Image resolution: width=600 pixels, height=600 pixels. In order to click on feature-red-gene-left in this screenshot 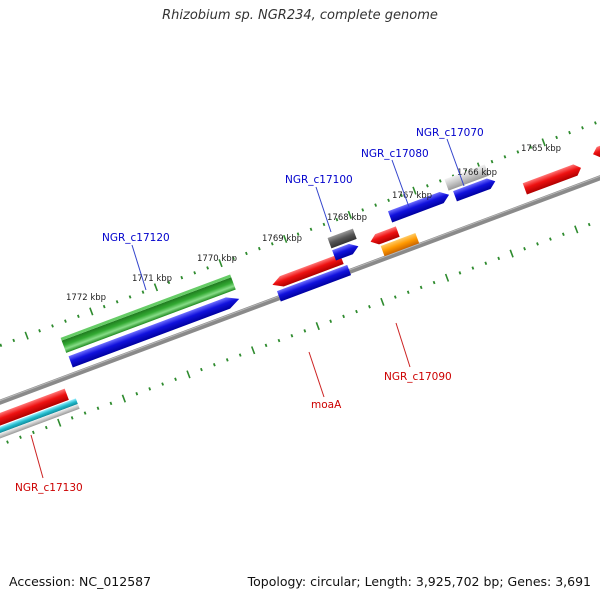, I will do `click(34, 411)`.